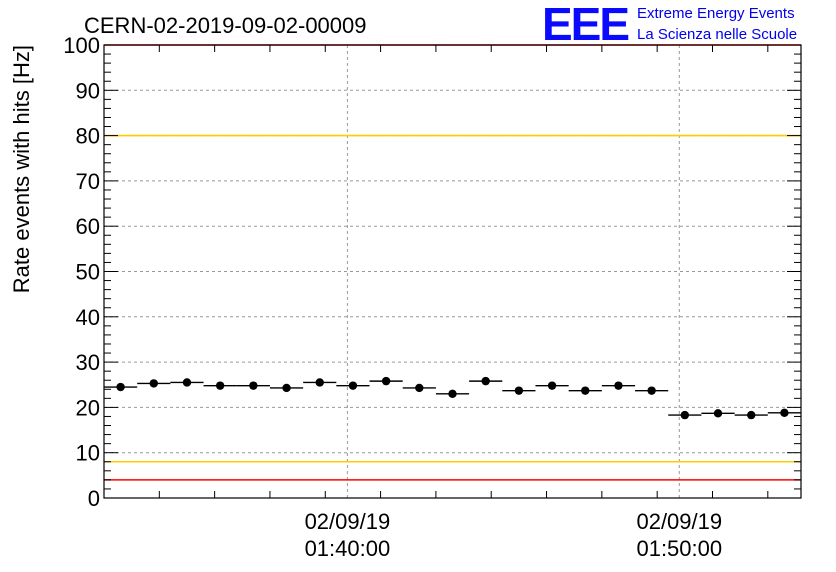  Describe the element at coordinates (94, 498) in the screenshot. I see `y-tick-label: 0` at that location.